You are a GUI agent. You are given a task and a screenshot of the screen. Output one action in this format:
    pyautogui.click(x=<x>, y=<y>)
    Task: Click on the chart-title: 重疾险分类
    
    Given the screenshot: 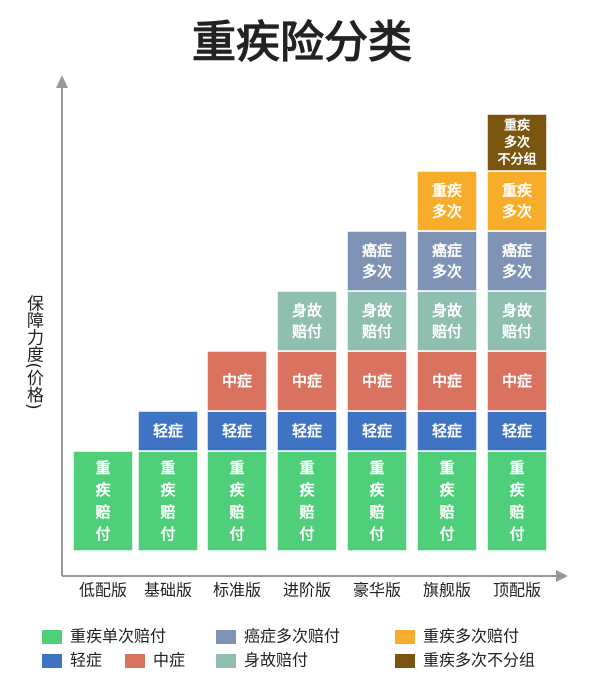 What is the action you would take?
    pyautogui.click(x=302, y=42)
    